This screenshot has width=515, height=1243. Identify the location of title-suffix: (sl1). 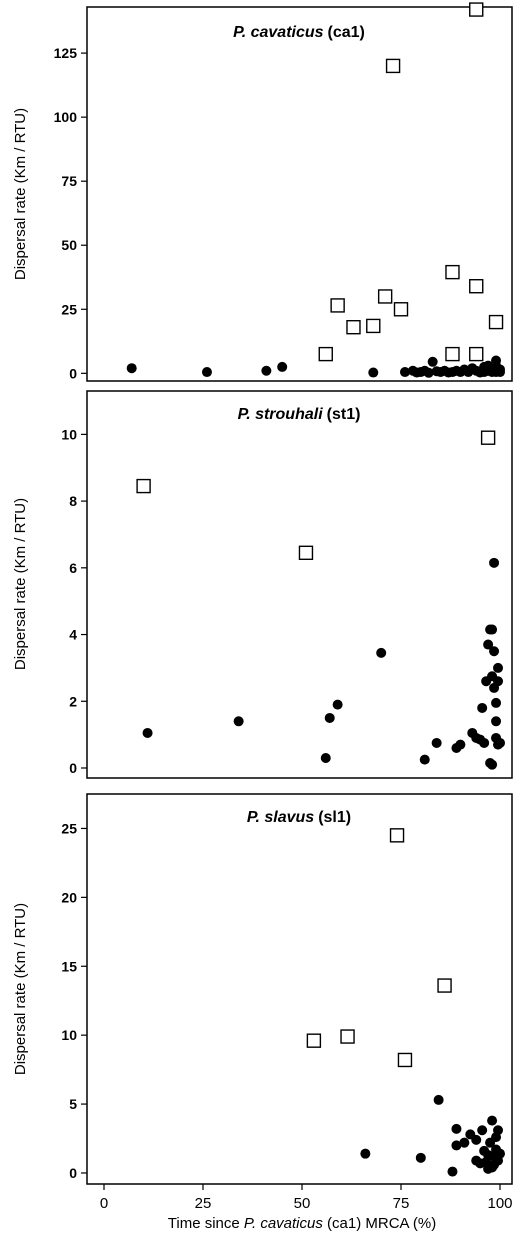
(334, 817).